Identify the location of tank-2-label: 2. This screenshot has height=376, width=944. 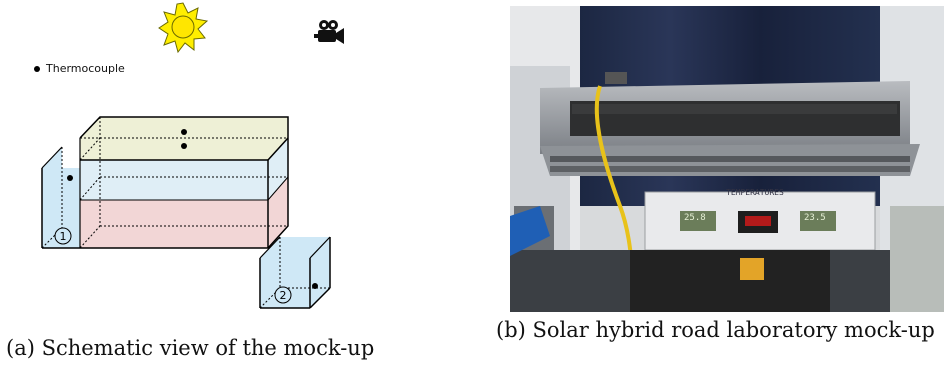
(283, 295).